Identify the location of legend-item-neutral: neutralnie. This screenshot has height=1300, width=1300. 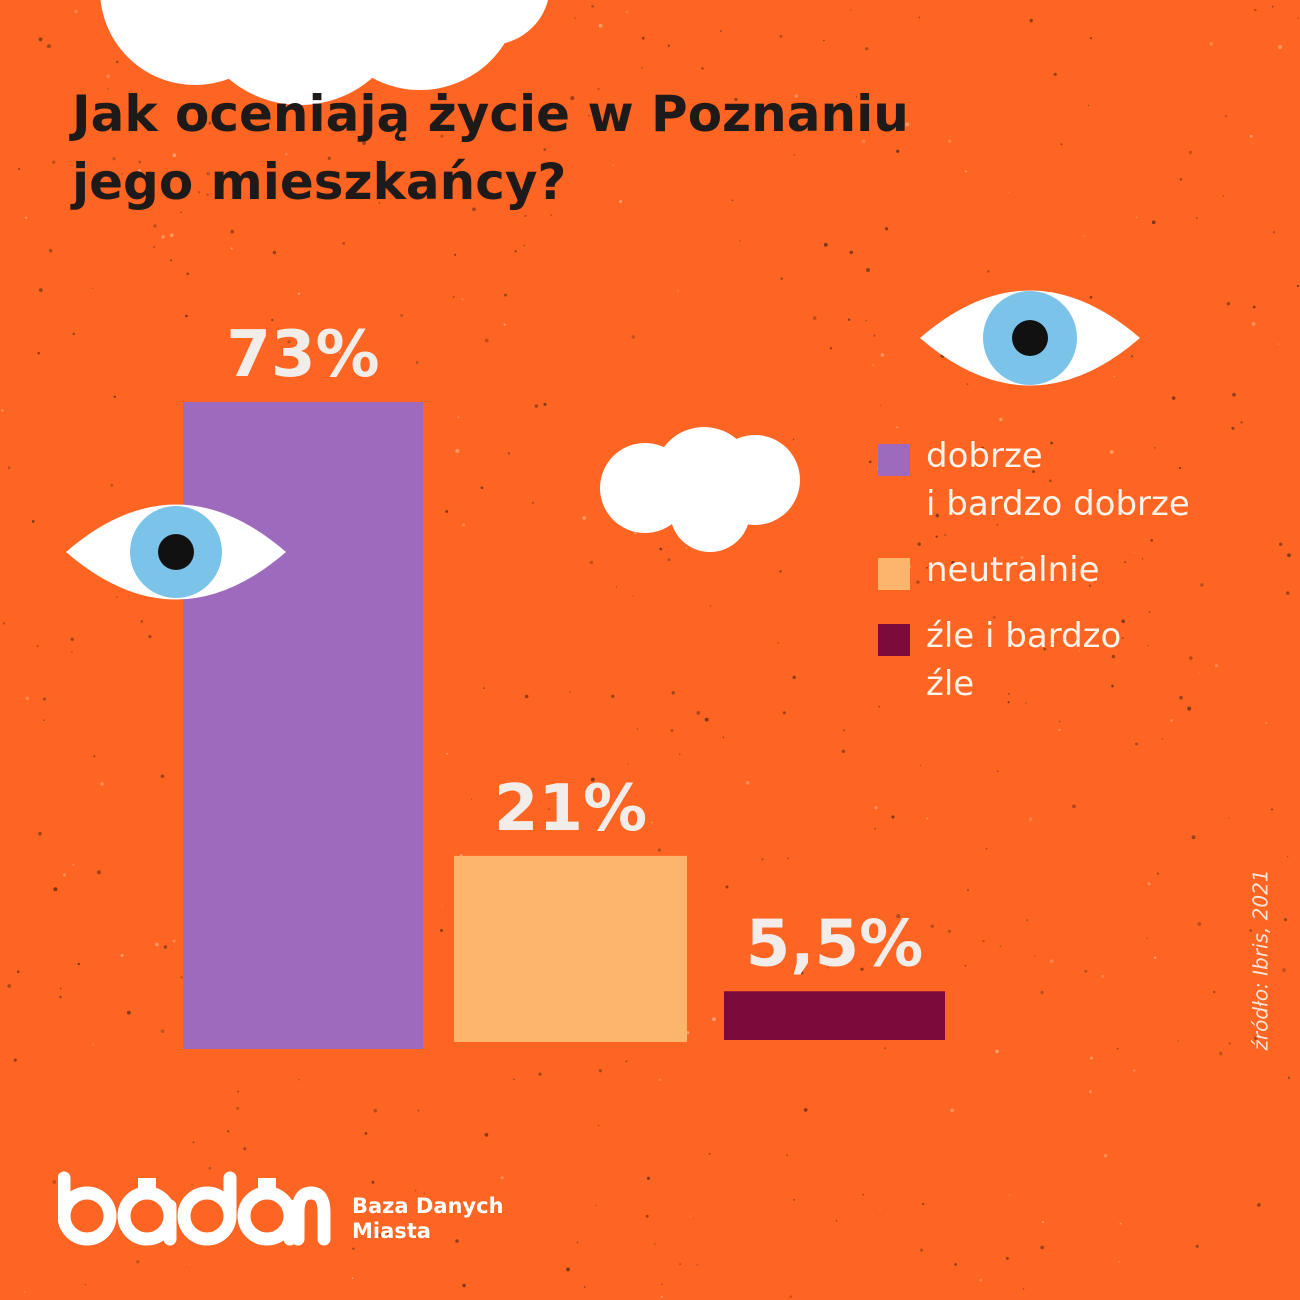
(1076, 570).